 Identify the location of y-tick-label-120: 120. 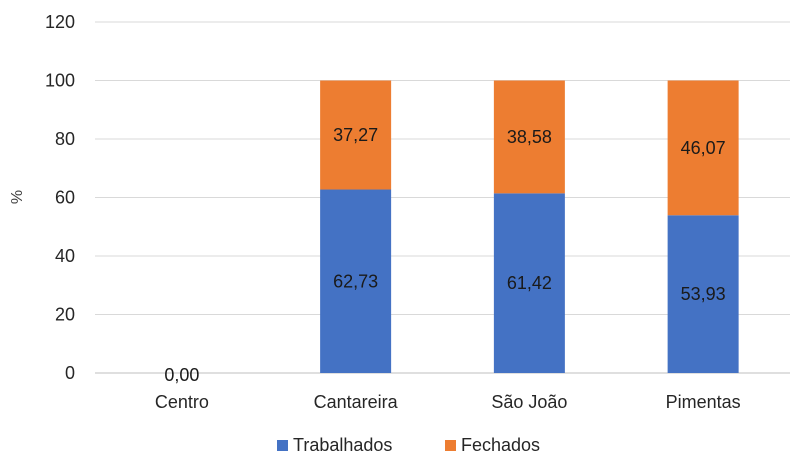
(60, 22).